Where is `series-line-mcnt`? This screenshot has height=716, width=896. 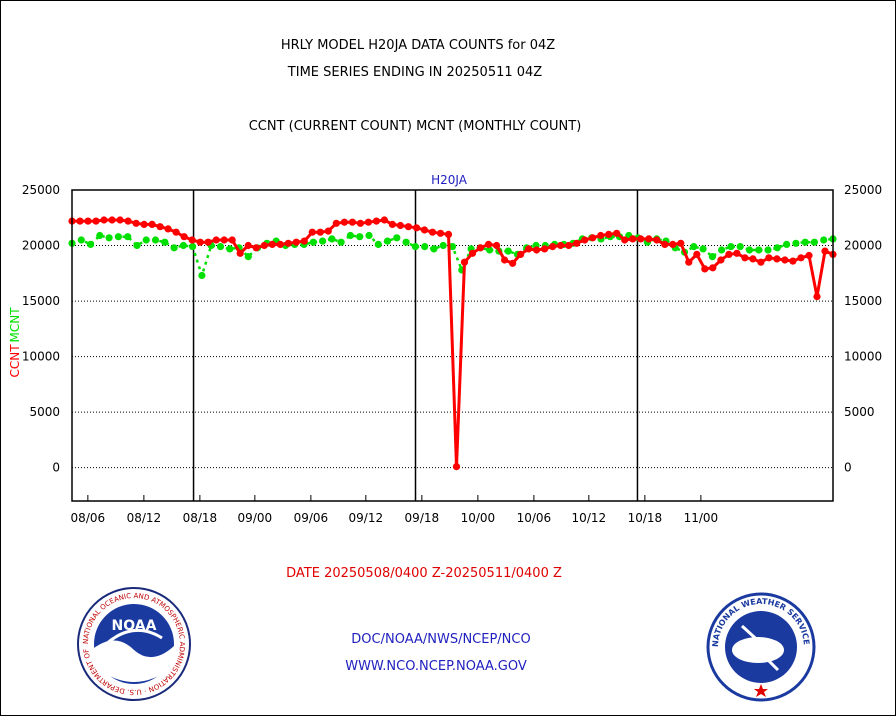 series-line-mcnt is located at coordinates (452, 255).